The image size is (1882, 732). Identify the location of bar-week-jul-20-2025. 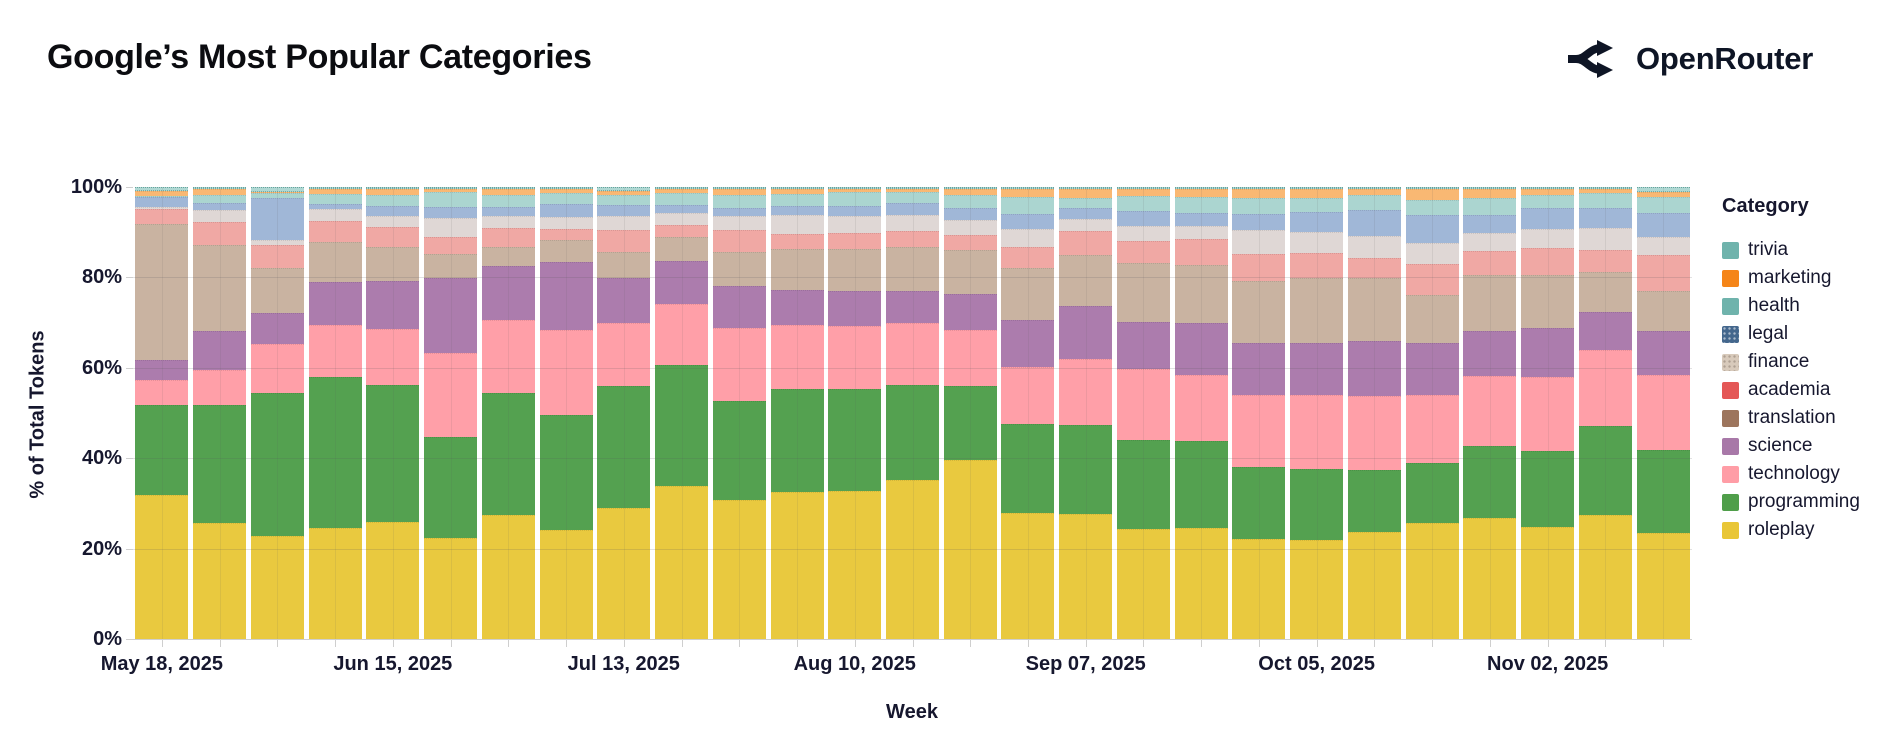
(682, 413).